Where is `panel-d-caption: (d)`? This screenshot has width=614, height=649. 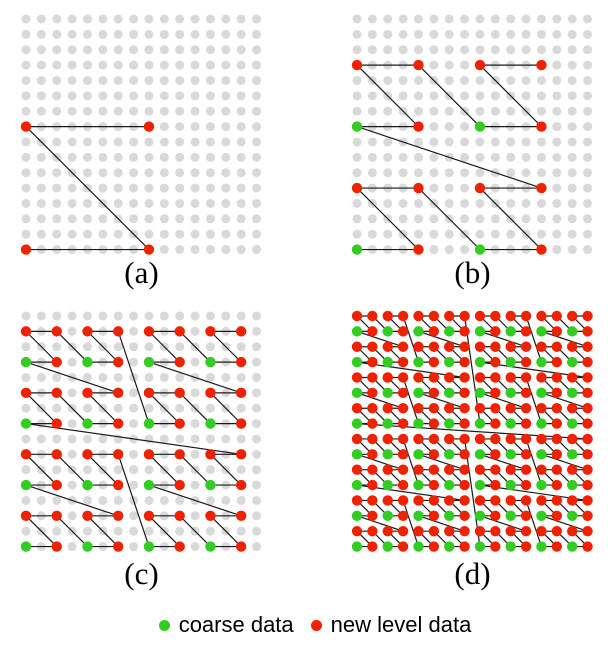
panel-d-caption: (d) is located at coordinates (472, 573).